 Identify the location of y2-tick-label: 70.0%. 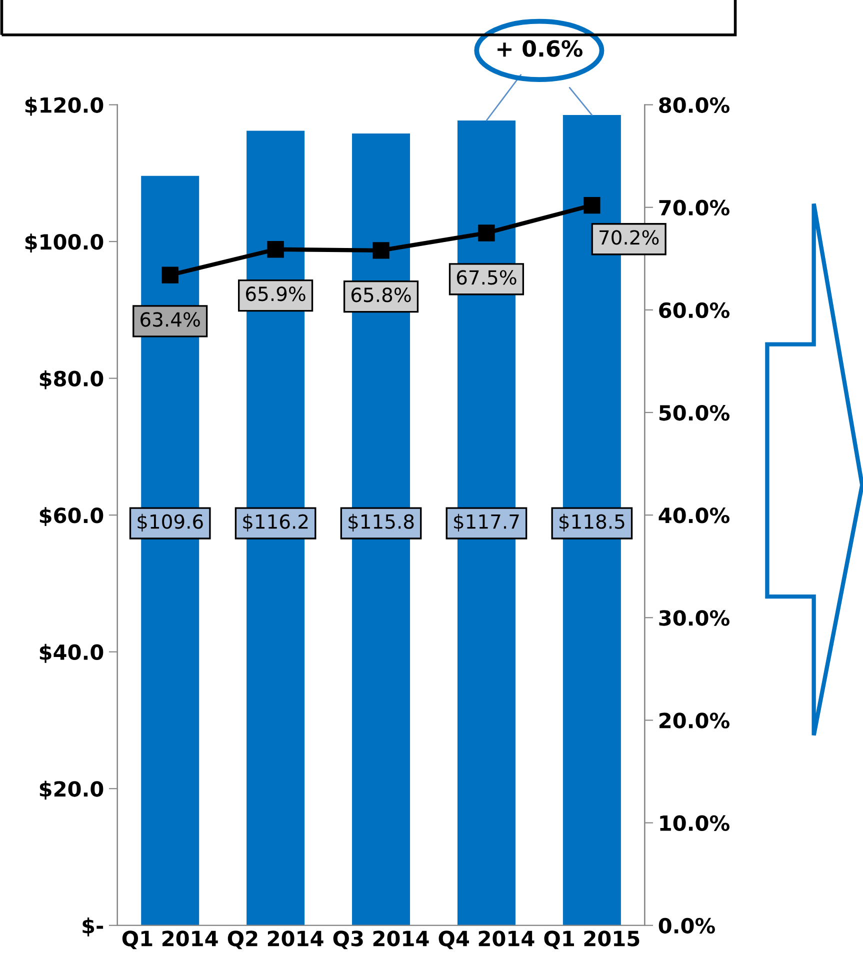
(694, 208).